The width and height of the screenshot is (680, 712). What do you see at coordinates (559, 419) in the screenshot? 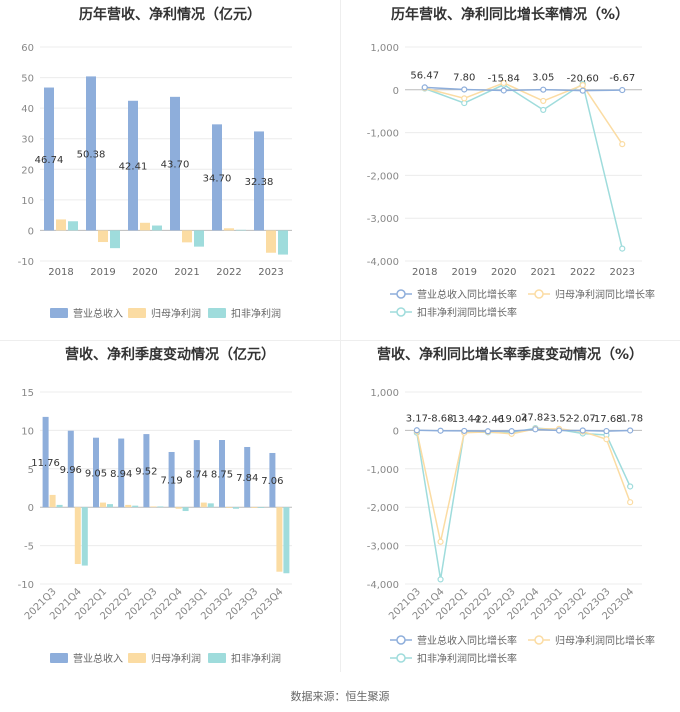
I see `data-label: -3.52` at bounding box center [559, 419].